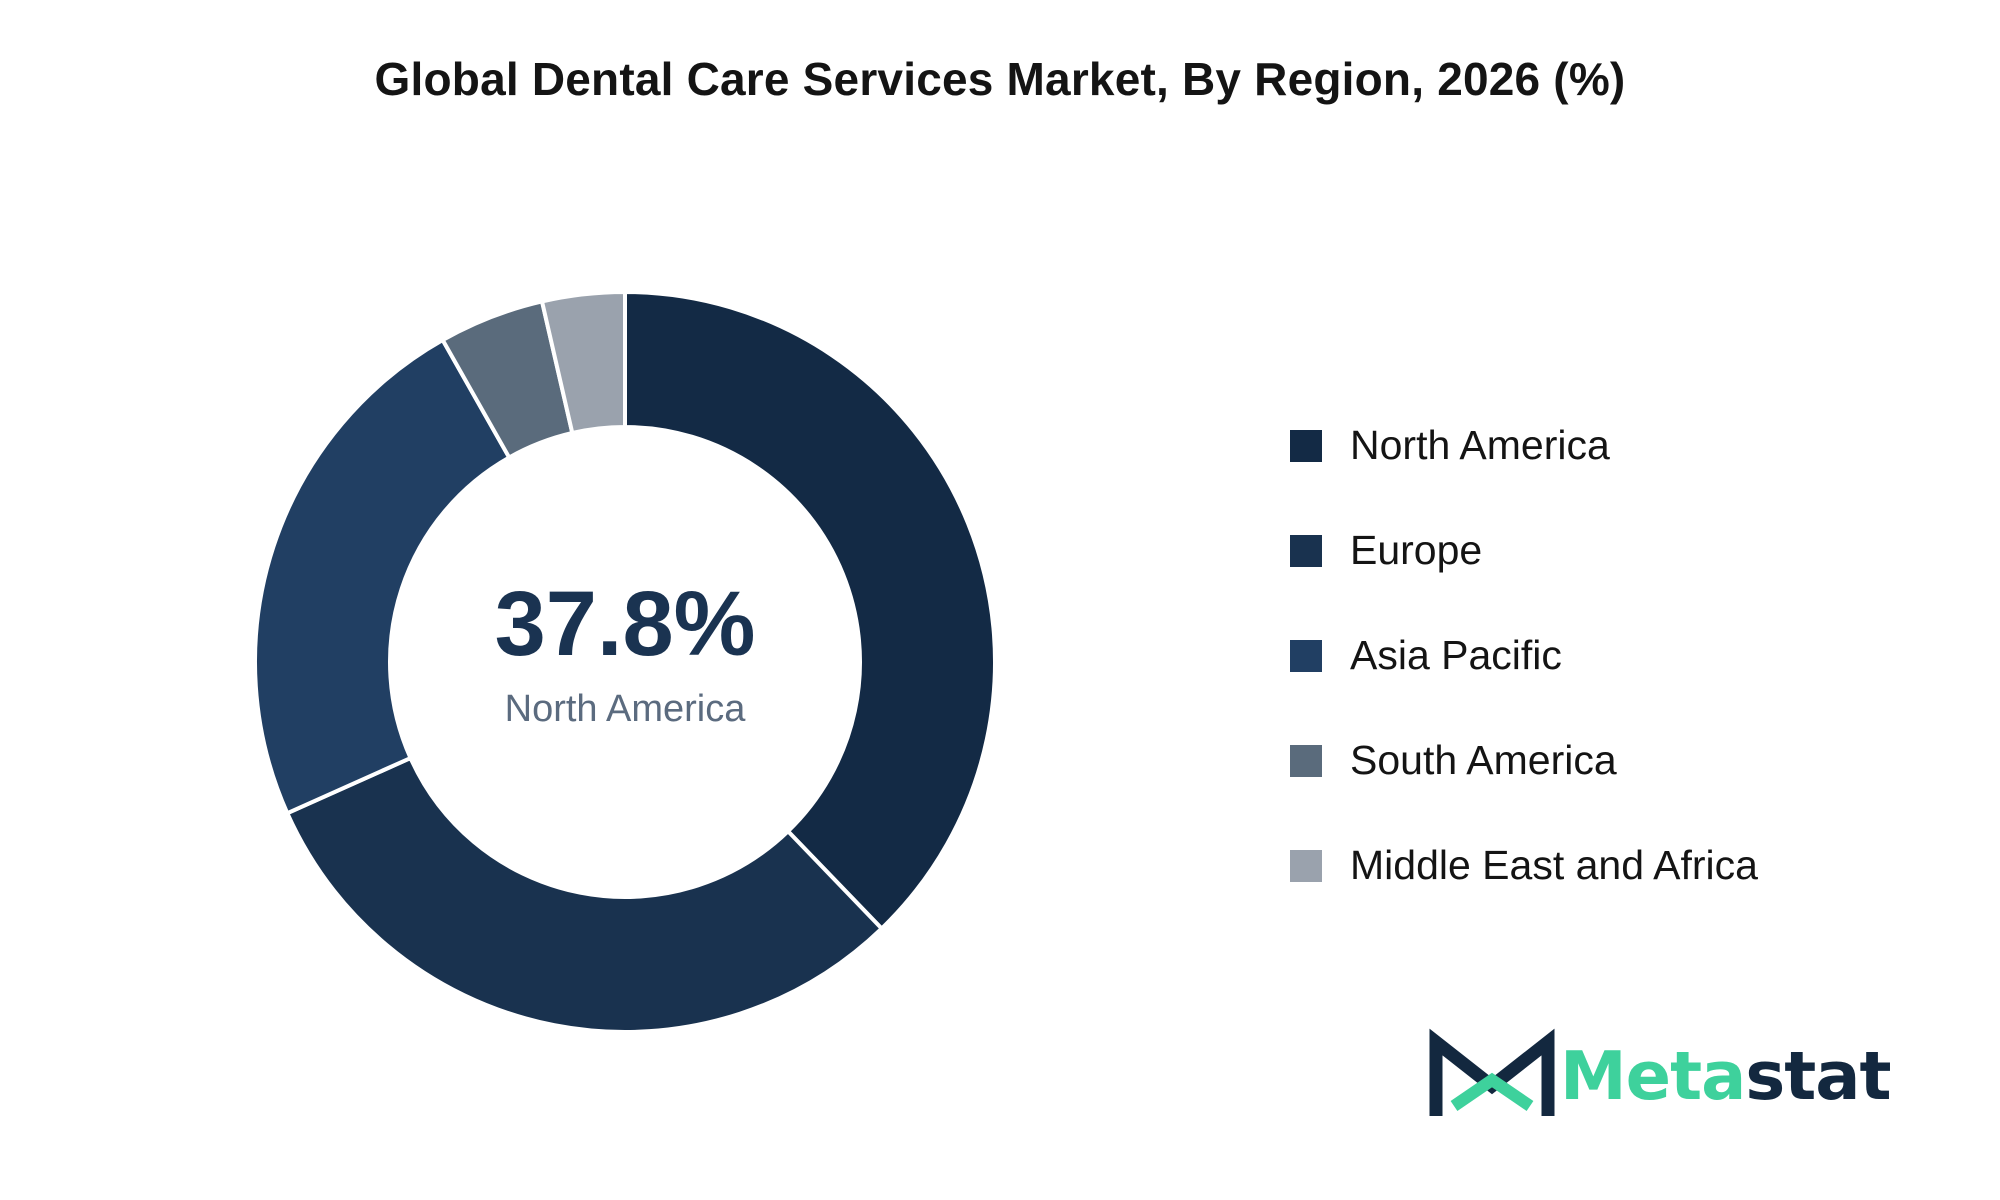 This screenshot has width=2000, height=1200. I want to click on legend-label: Asia Pacific, so click(1456, 655).